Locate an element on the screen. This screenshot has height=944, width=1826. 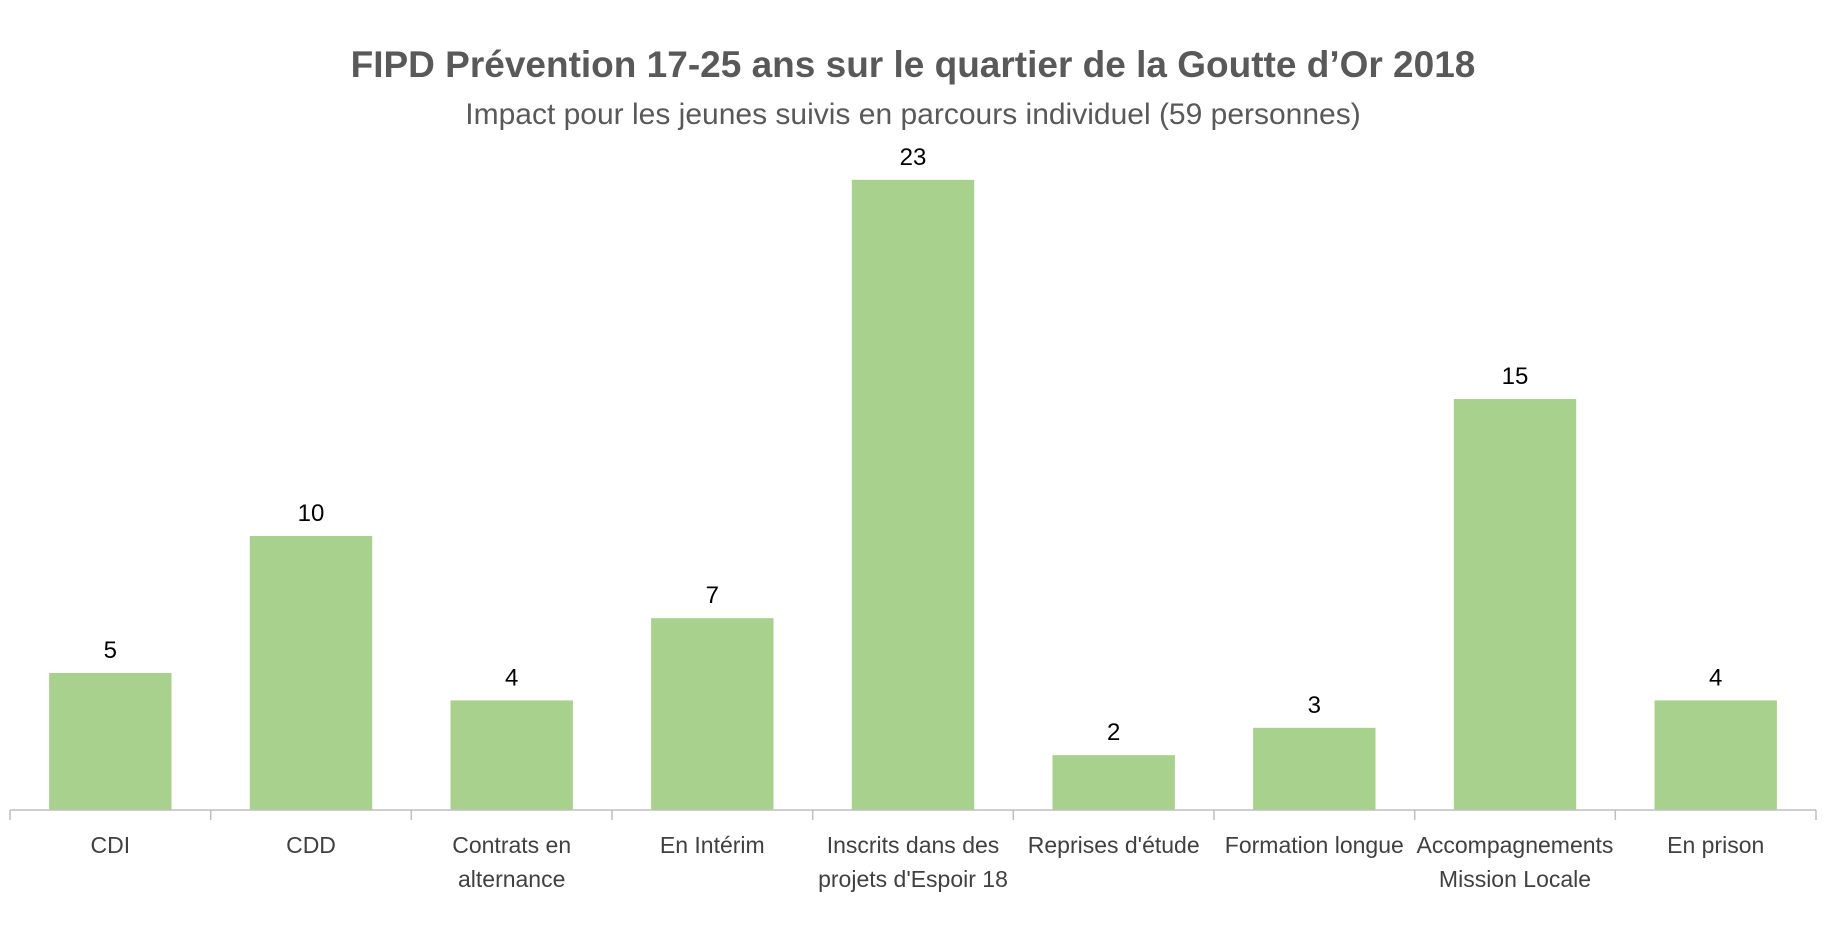
data-label-0: 5 is located at coordinates (110, 650).